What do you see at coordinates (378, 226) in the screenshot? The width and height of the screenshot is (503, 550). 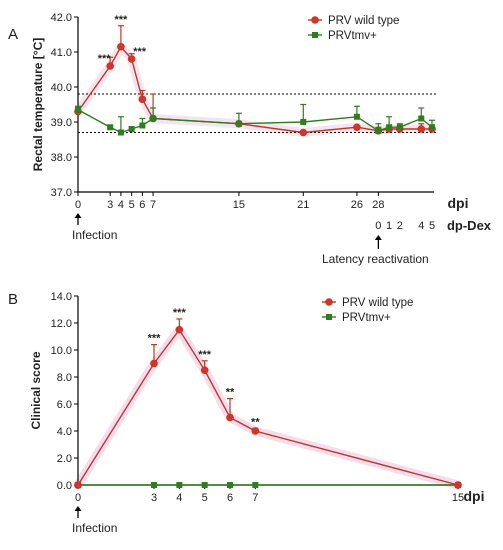 I see `dex-tick-label: 0` at bounding box center [378, 226].